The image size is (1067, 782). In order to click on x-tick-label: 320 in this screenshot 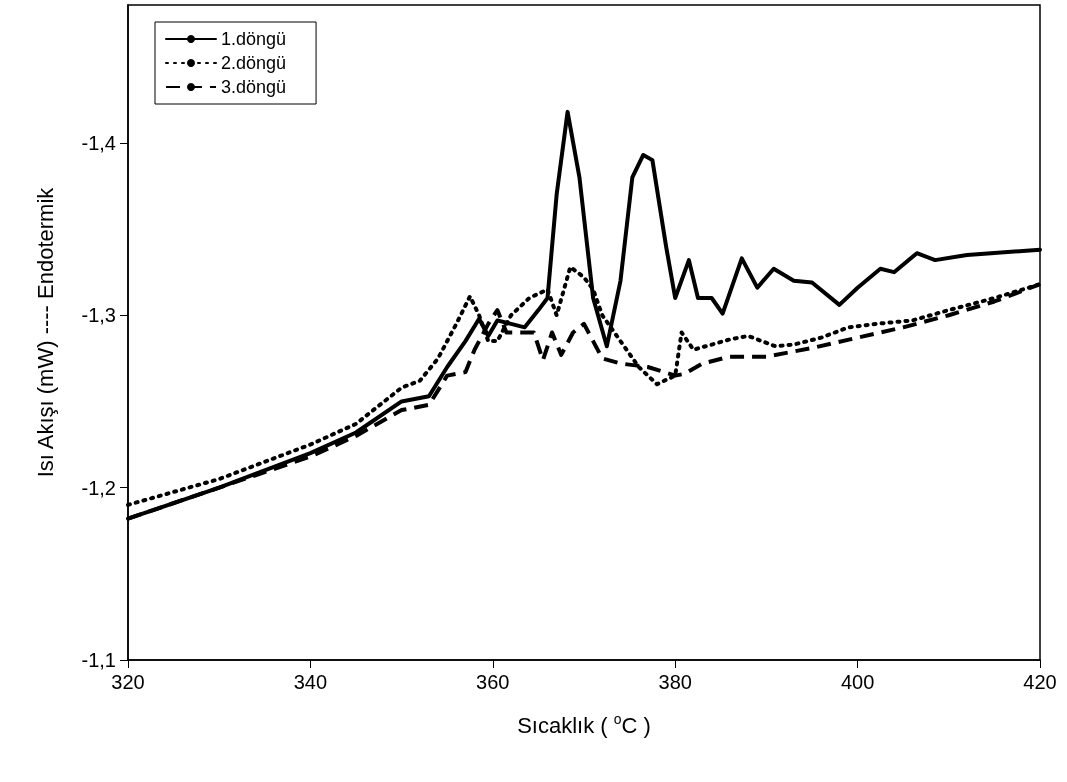, I will do `click(128, 682)`.